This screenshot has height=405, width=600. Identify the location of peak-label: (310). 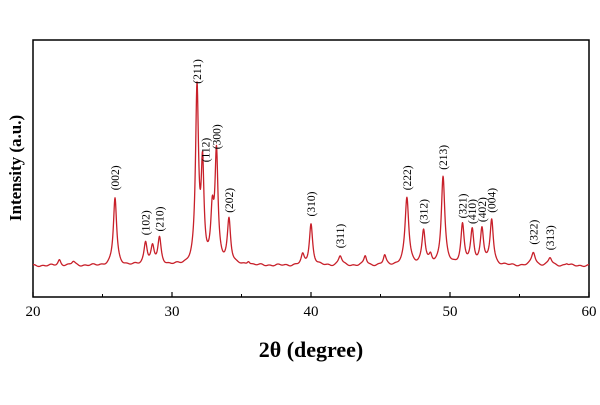
(312, 203).